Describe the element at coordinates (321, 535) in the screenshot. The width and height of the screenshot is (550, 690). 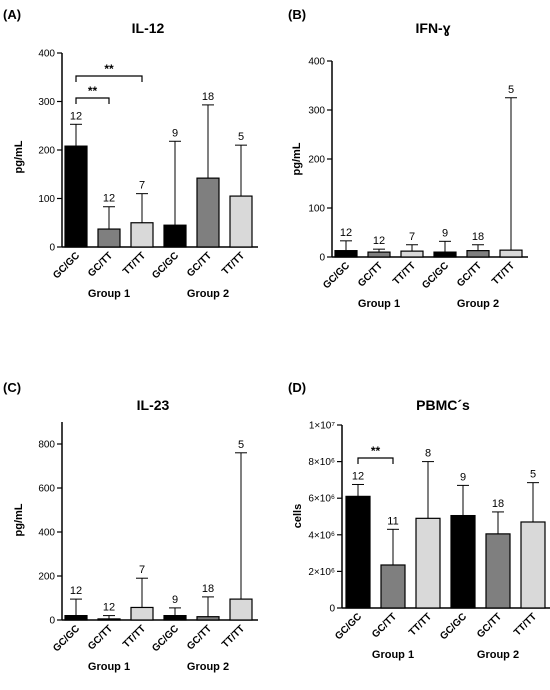
I see `y-tick-label: 4×10⁶` at that location.